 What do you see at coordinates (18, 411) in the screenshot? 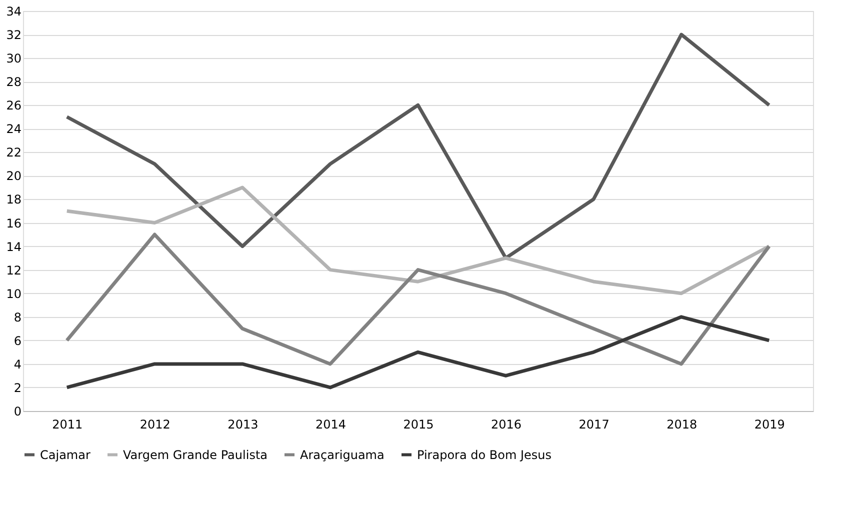
I see `y-tick-label: 0` at bounding box center [18, 411].